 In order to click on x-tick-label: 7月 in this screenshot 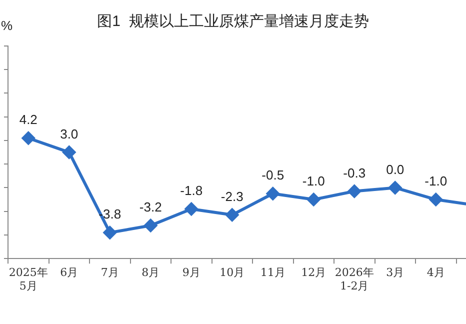, I will do `click(109, 273)`.